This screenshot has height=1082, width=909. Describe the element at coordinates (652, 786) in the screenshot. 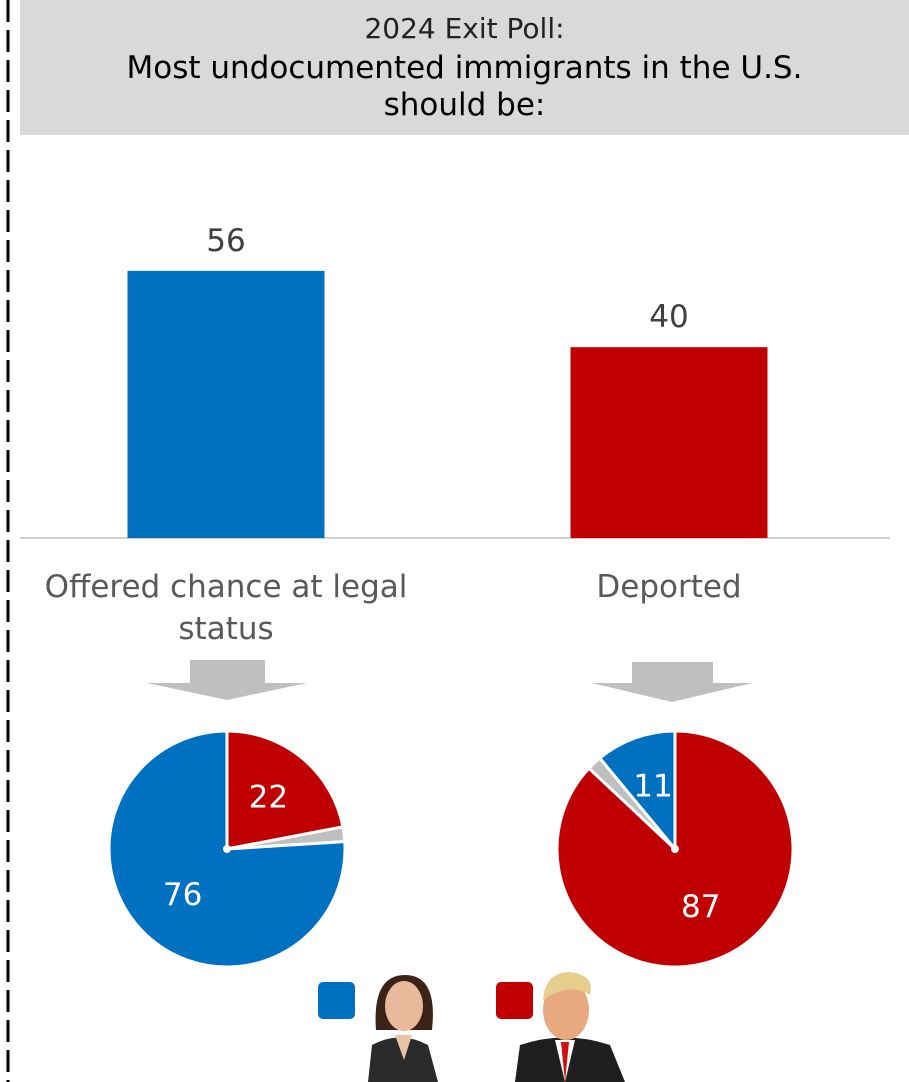

I see `value-label: 11` at that location.